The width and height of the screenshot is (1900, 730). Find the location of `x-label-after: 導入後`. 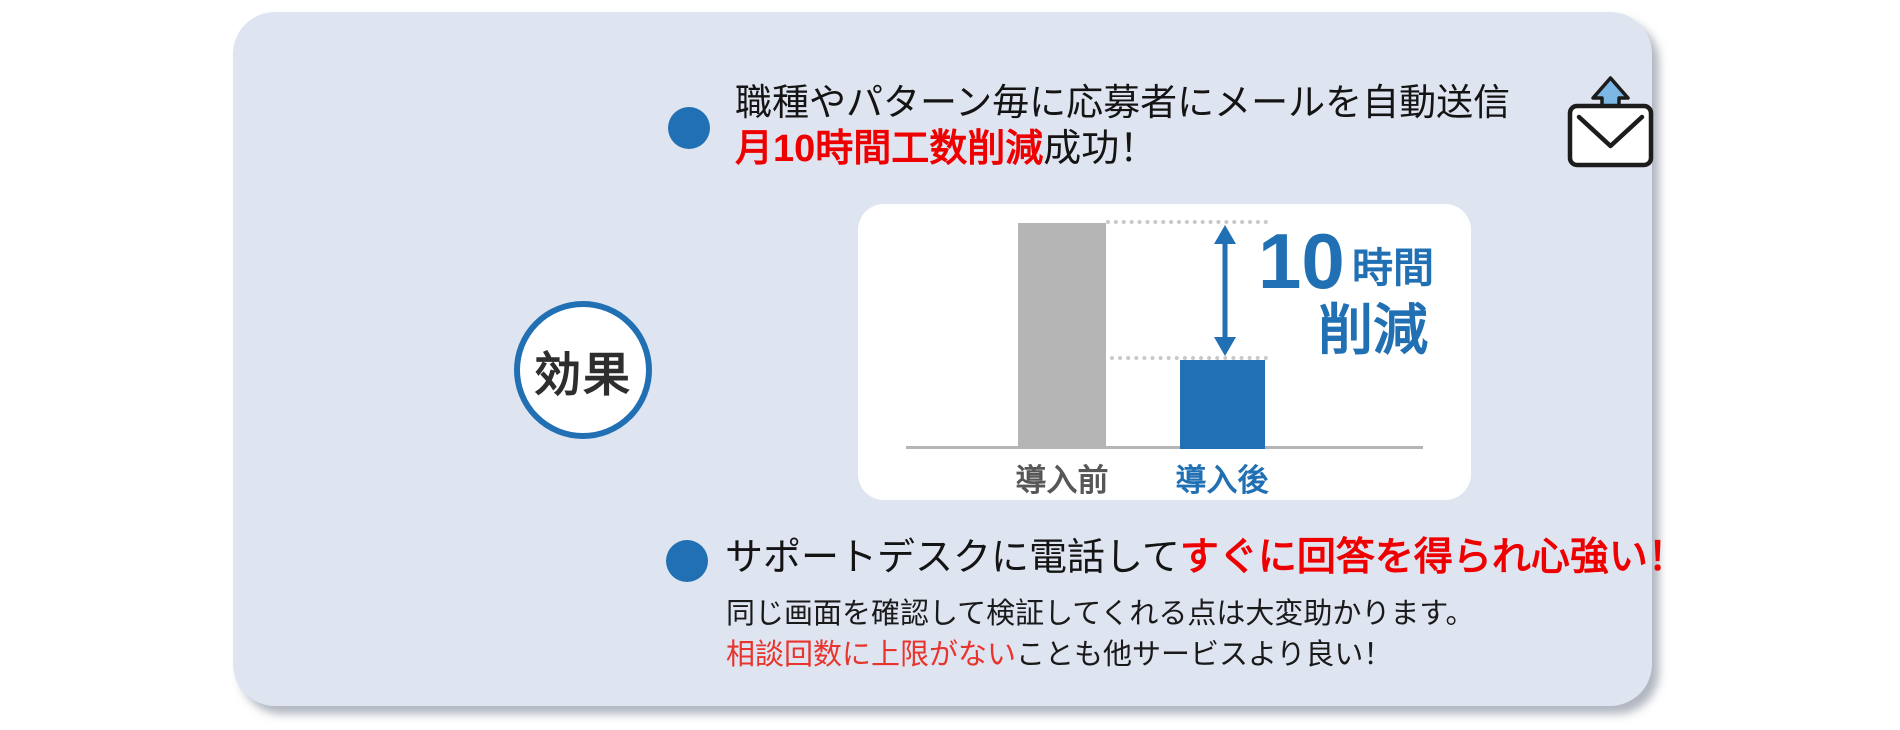

x-label-after: 導入後 is located at coordinates (1222, 480).